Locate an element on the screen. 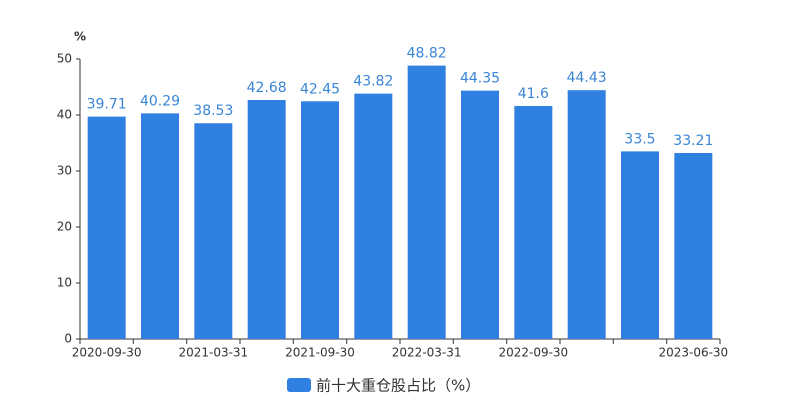 The image size is (800, 400). value-label: 44.43 is located at coordinates (587, 78).